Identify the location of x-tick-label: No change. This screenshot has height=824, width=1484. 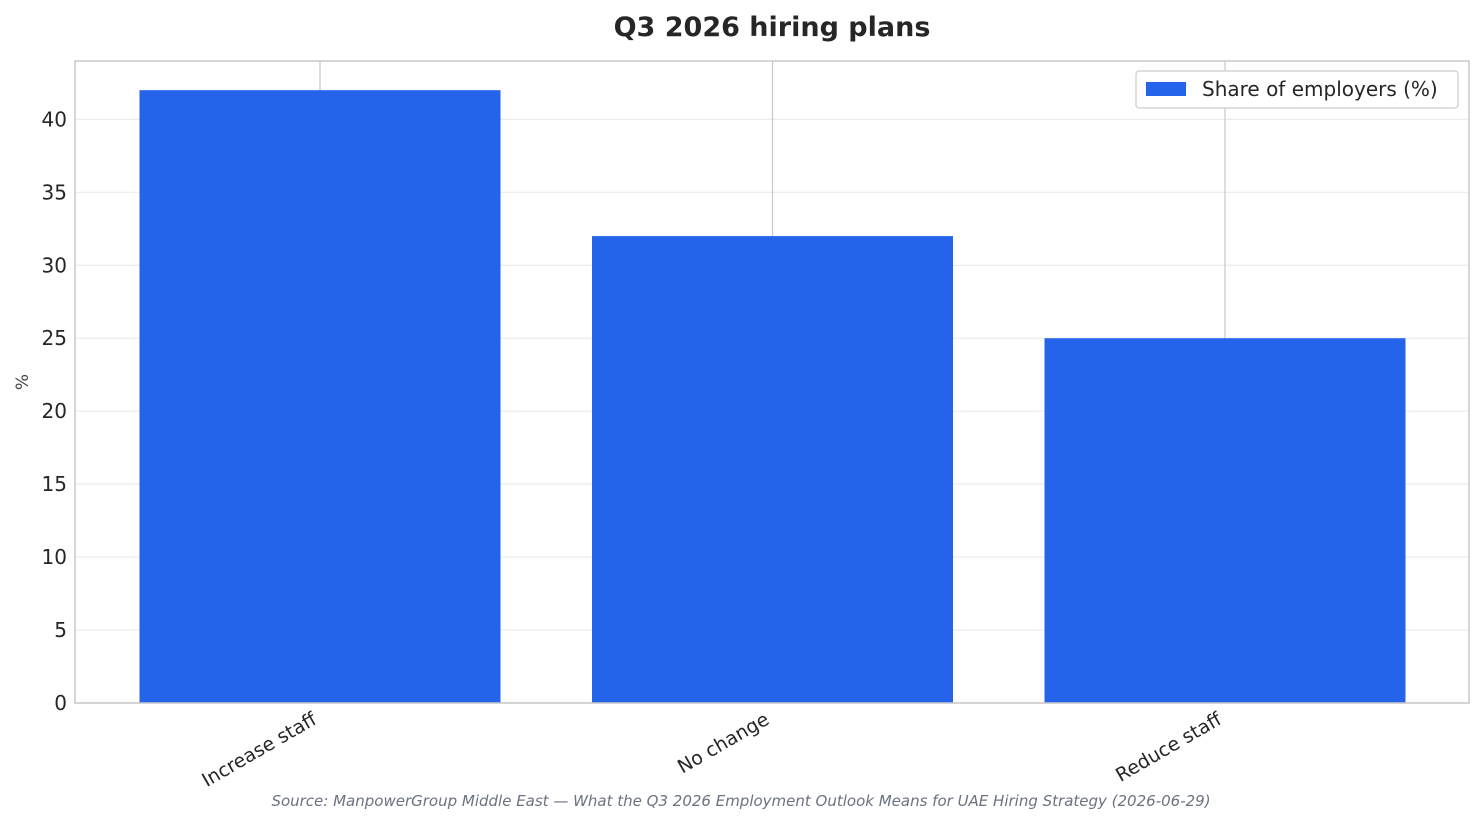
(723, 743).